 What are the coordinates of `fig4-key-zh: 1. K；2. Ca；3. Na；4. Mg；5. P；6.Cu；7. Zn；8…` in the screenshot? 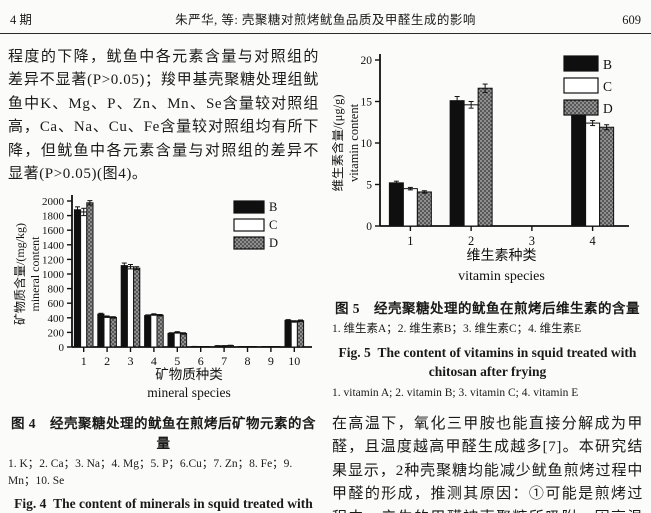 It's located at (150, 472).